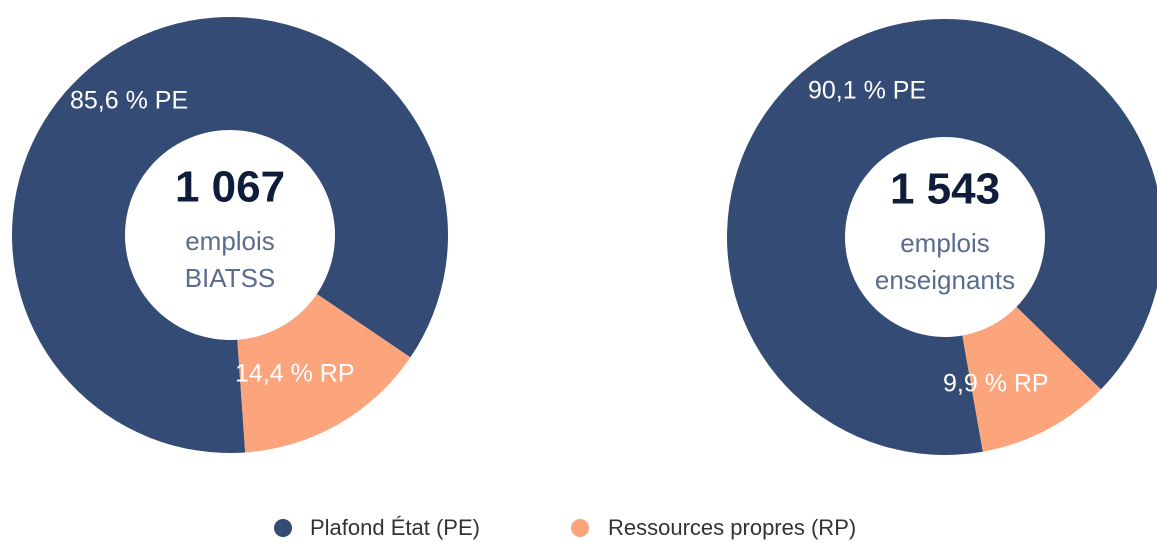  What do you see at coordinates (996, 384) in the screenshot?
I see `slice-label: 9,9 % RP` at bounding box center [996, 384].